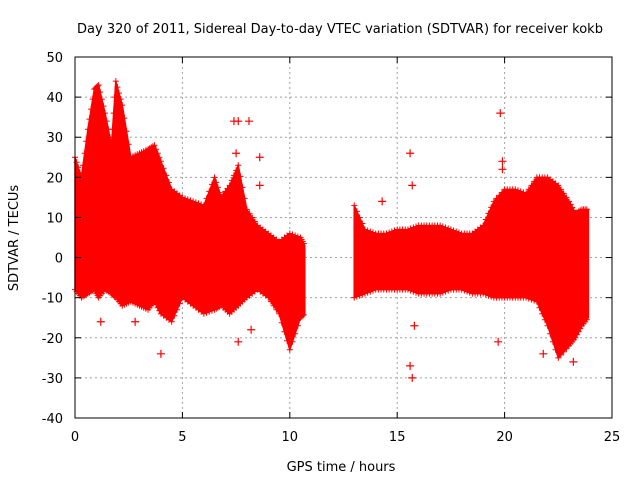  I want to click on x-axis-label: GPS time / hours, so click(341, 467).